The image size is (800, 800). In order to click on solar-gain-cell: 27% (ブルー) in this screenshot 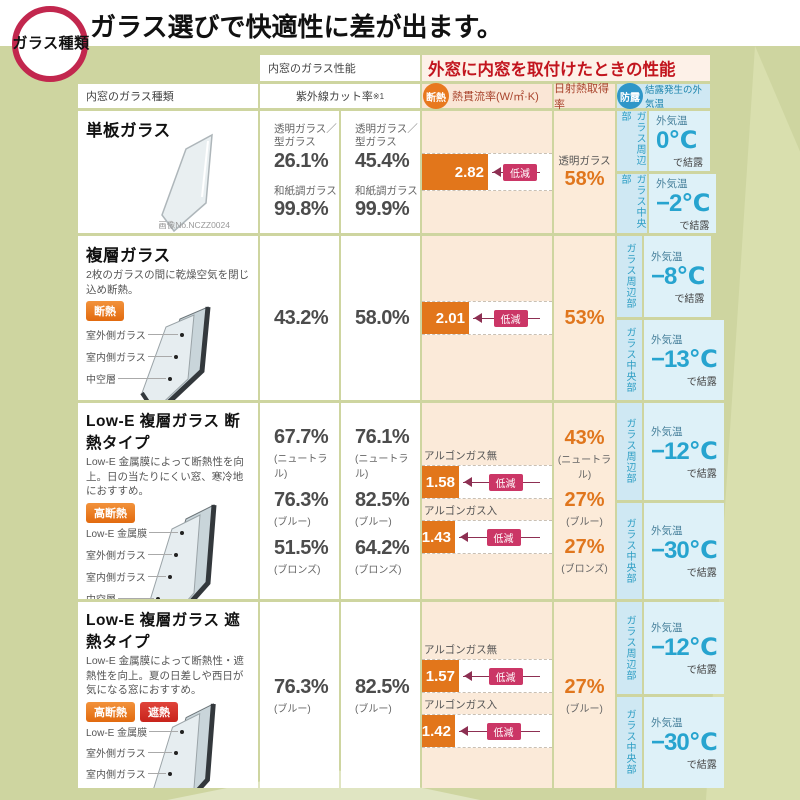, I will do `click(584, 695)`.